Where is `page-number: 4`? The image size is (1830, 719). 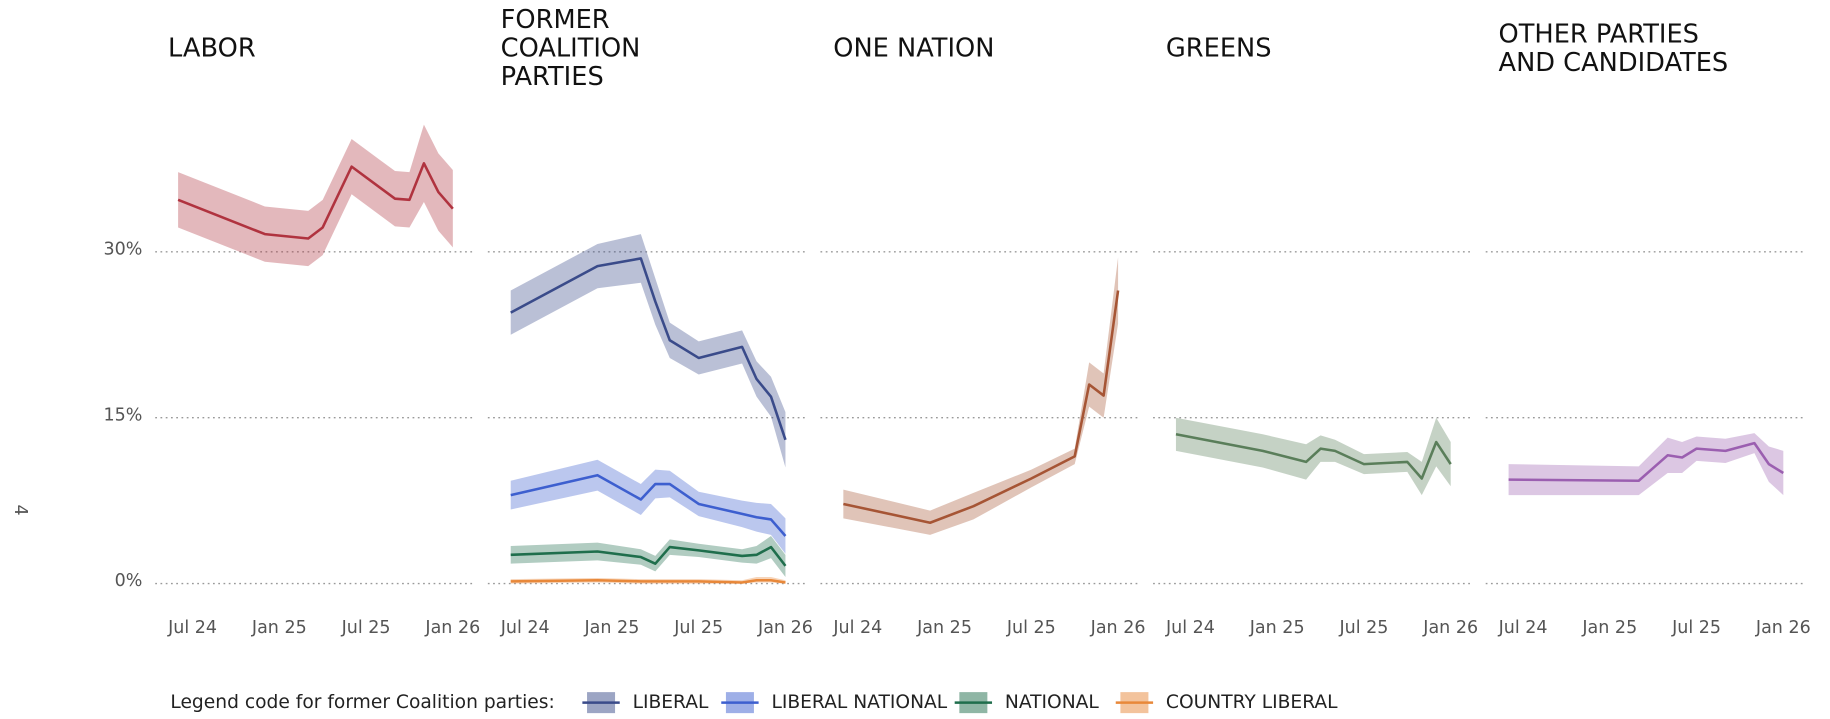 page-number: 4 is located at coordinates (20, 509).